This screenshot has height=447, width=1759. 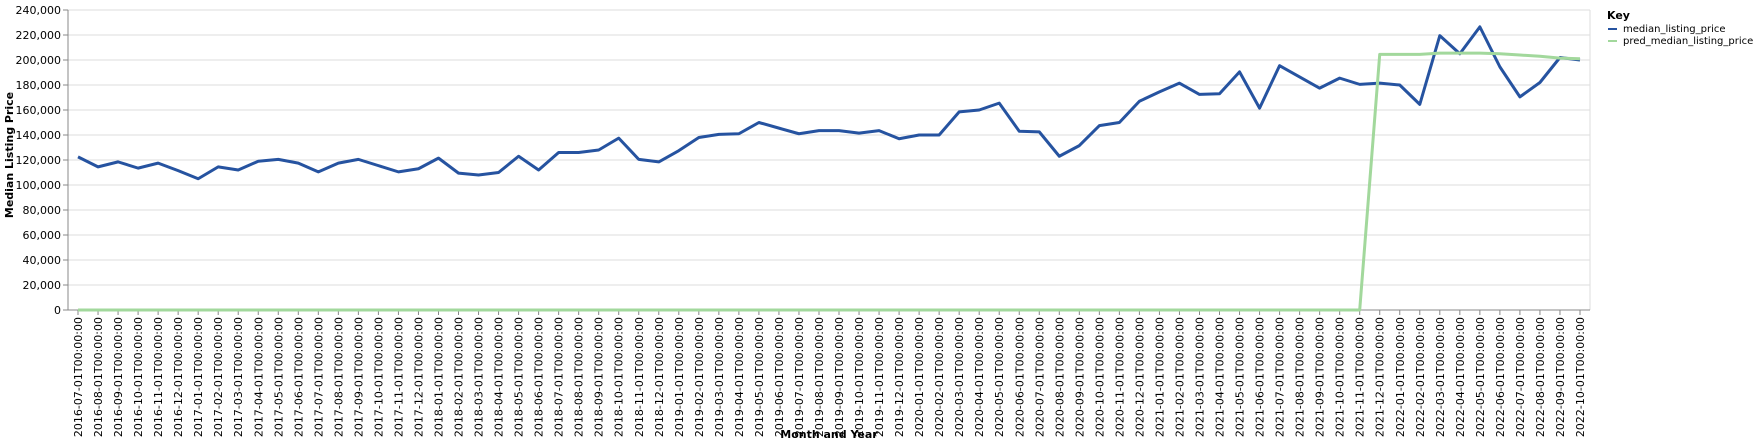 What do you see at coordinates (639, 377) in the screenshot?
I see `x-tick-label: 2018-11-01T00:00:00` at bounding box center [639, 377].